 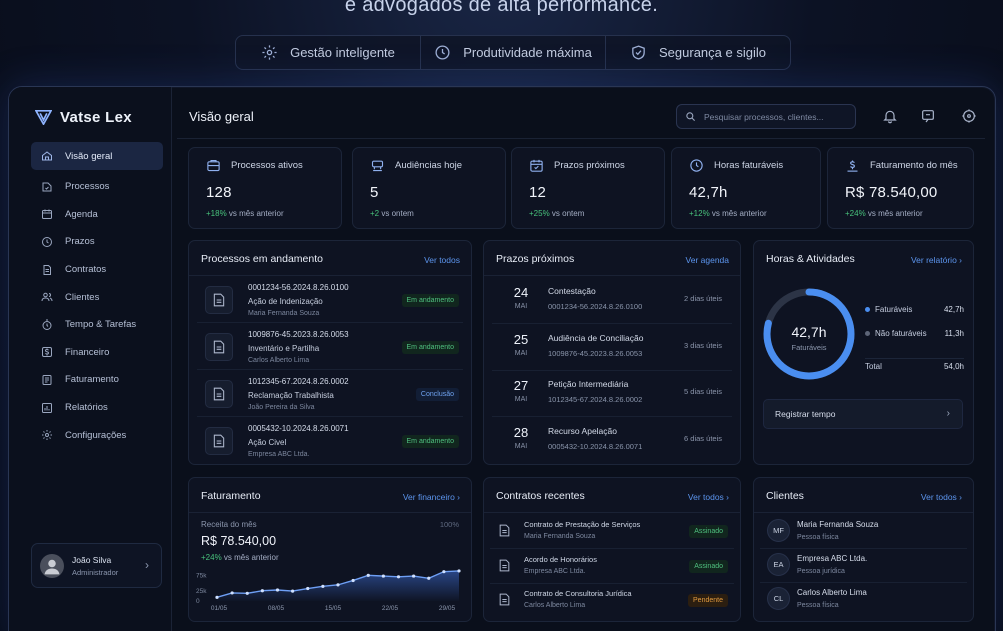 I want to click on stat-label: Horas faturáveis, so click(x=749, y=165).